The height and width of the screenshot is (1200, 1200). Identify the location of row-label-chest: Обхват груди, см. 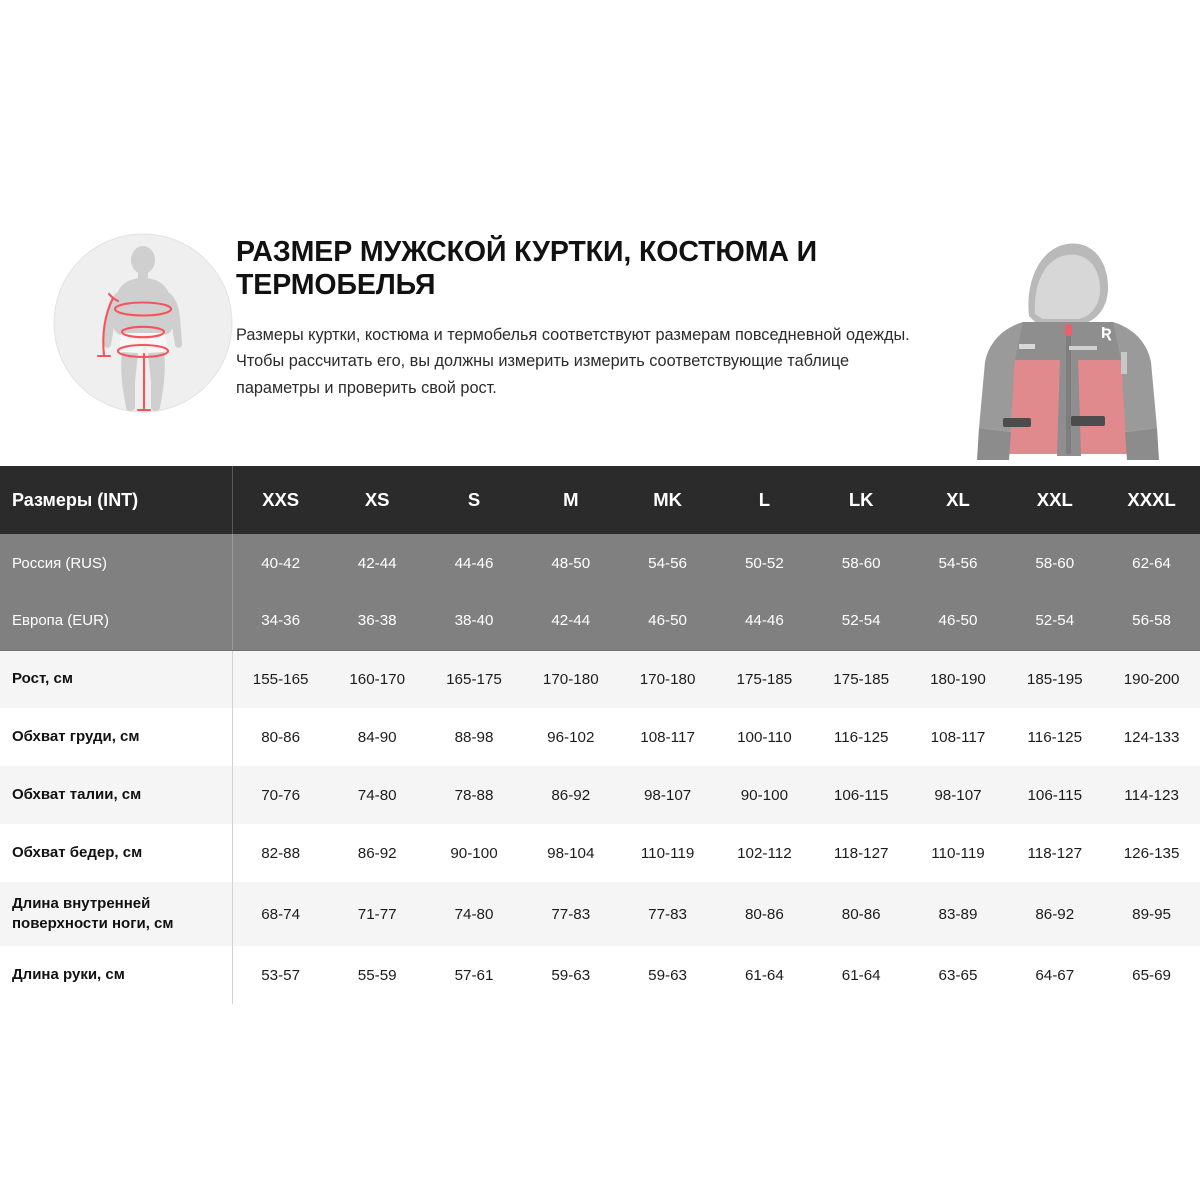
(116, 737).